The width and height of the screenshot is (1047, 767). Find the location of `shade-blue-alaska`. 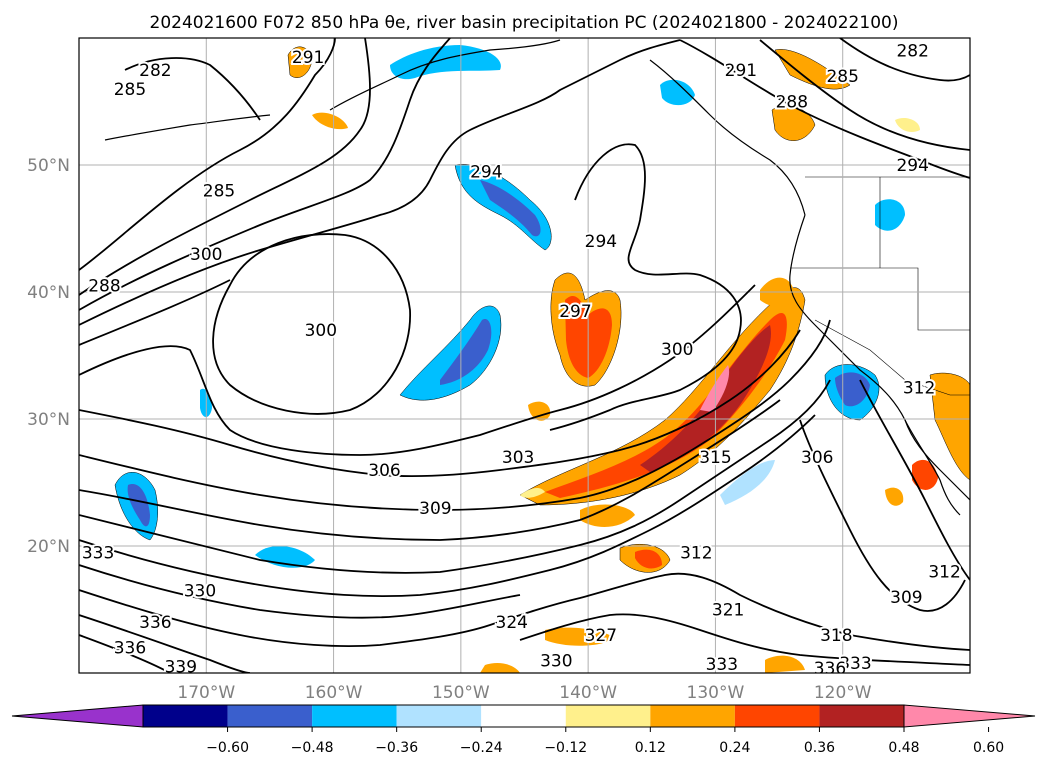

shade-blue-alaska is located at coordinates (445, 62).